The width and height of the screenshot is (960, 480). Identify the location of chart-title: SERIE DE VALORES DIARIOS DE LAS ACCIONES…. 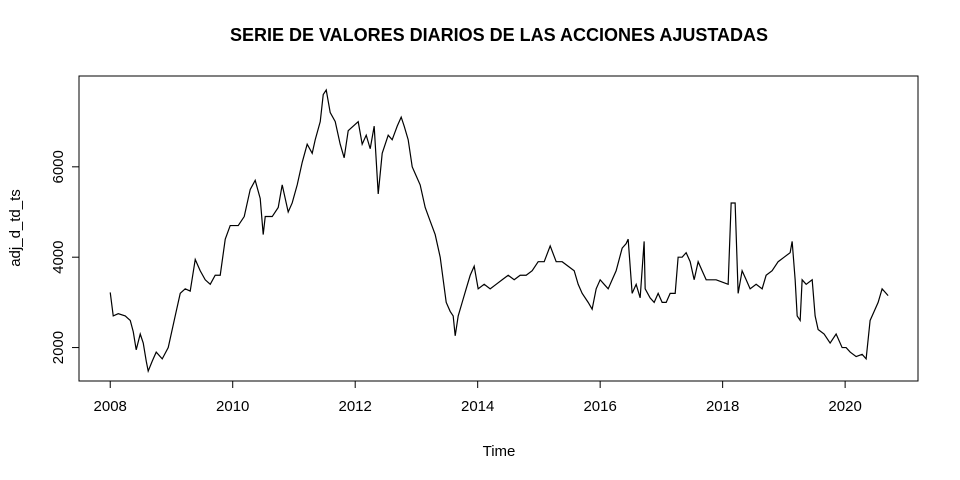
(499, 35).